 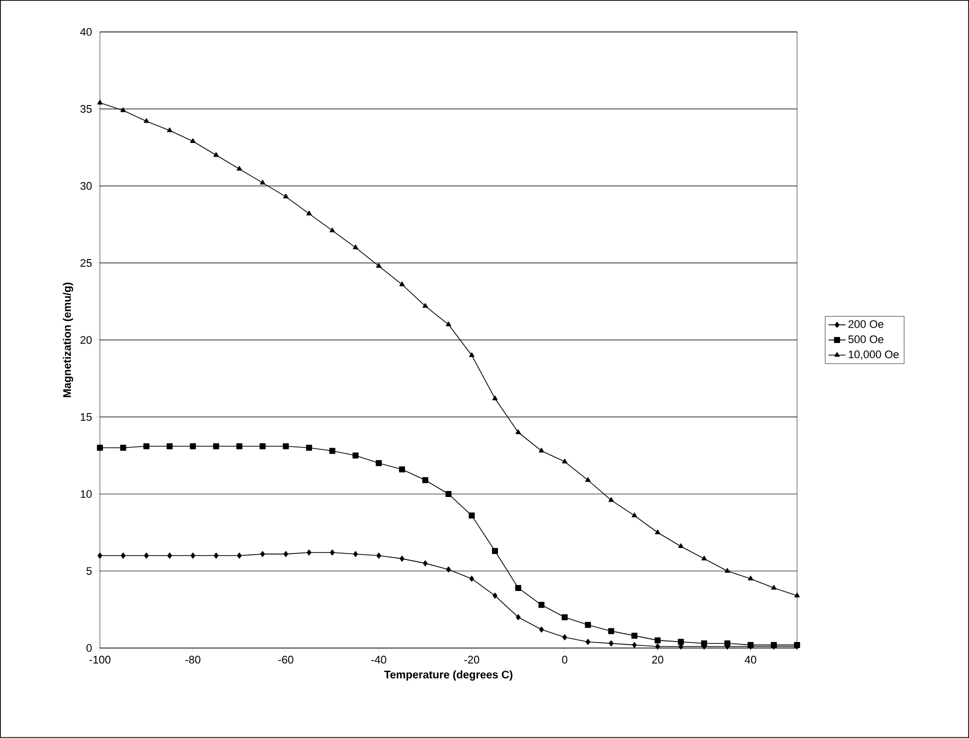 I want to click on y-tick-label: 25, so click(x=86, y=263).